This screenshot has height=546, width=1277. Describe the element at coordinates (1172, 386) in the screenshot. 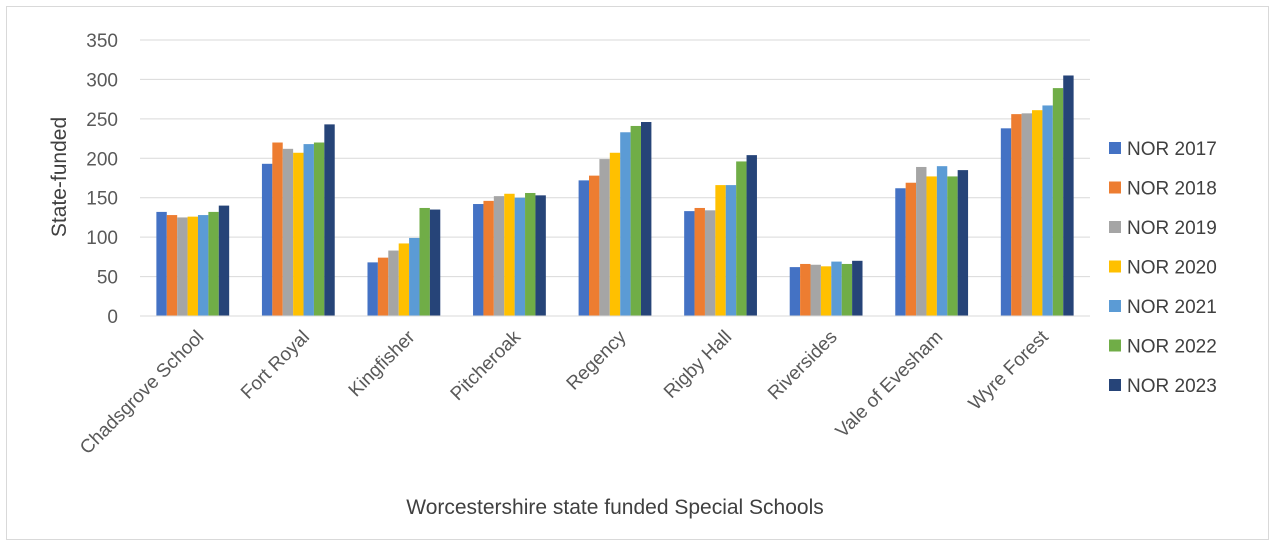

I see `legend-label: NOR 2023` at that location.